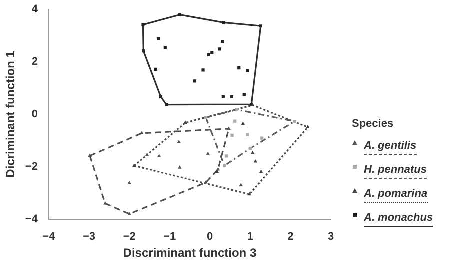 This screenshot has height=261, width=474. Describe the element at coordinates (210, 237) in the screenshot. I see `x-tick-label: 0` at that location.